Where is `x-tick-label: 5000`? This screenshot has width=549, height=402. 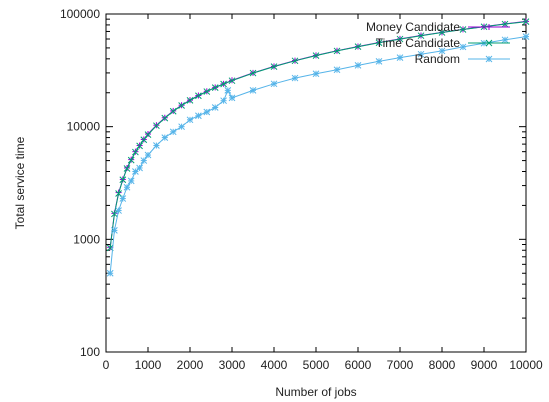 x-tick-label: 5000 is located at coordinates (316, 365).